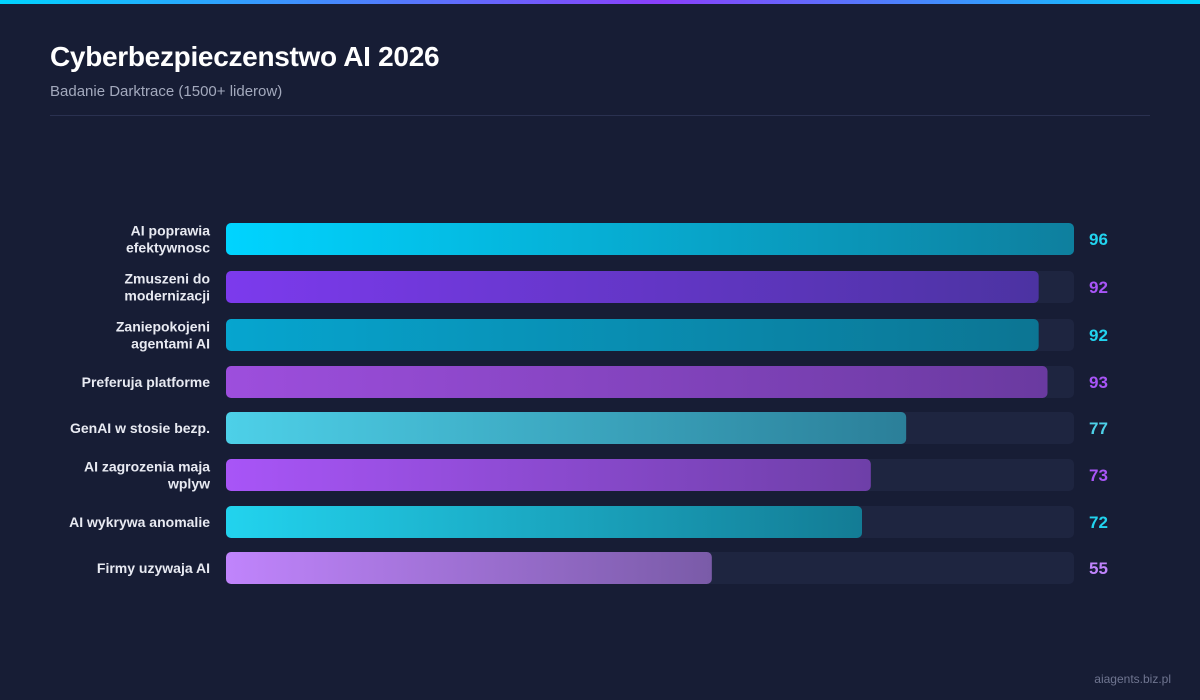 The height and width of the screenshot is (700, 1200). I want to click on chart-title: Cyberbezpieczenstwo AI 2026, so click(245, 56).